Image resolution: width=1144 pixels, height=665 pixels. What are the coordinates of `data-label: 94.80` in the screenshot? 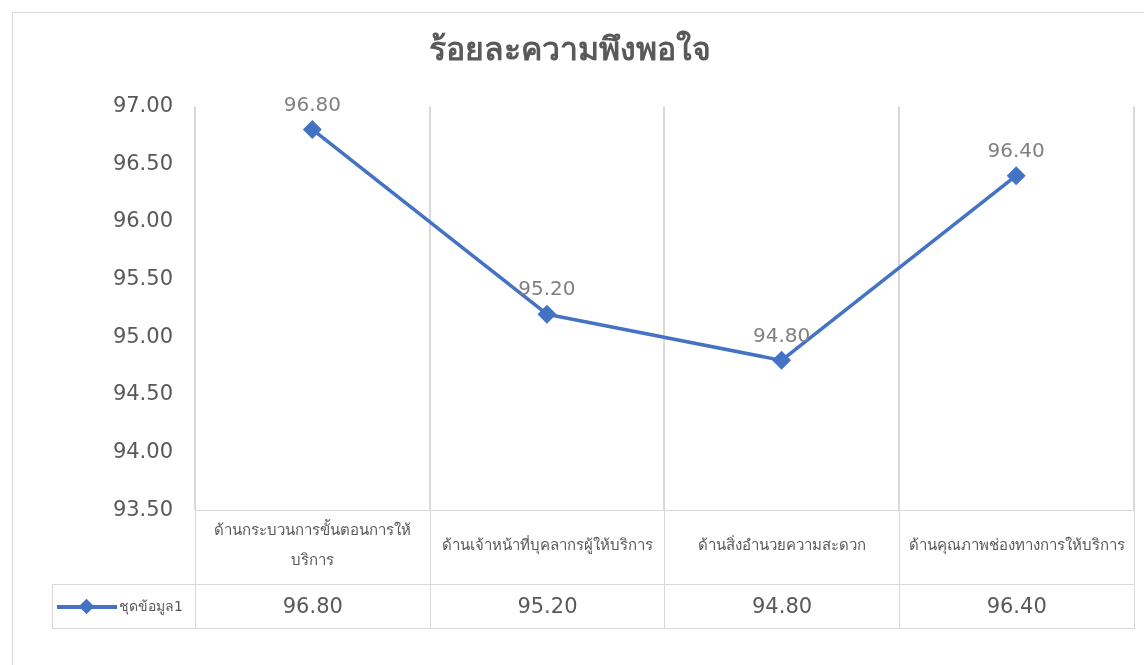 It's located at (782, 606).